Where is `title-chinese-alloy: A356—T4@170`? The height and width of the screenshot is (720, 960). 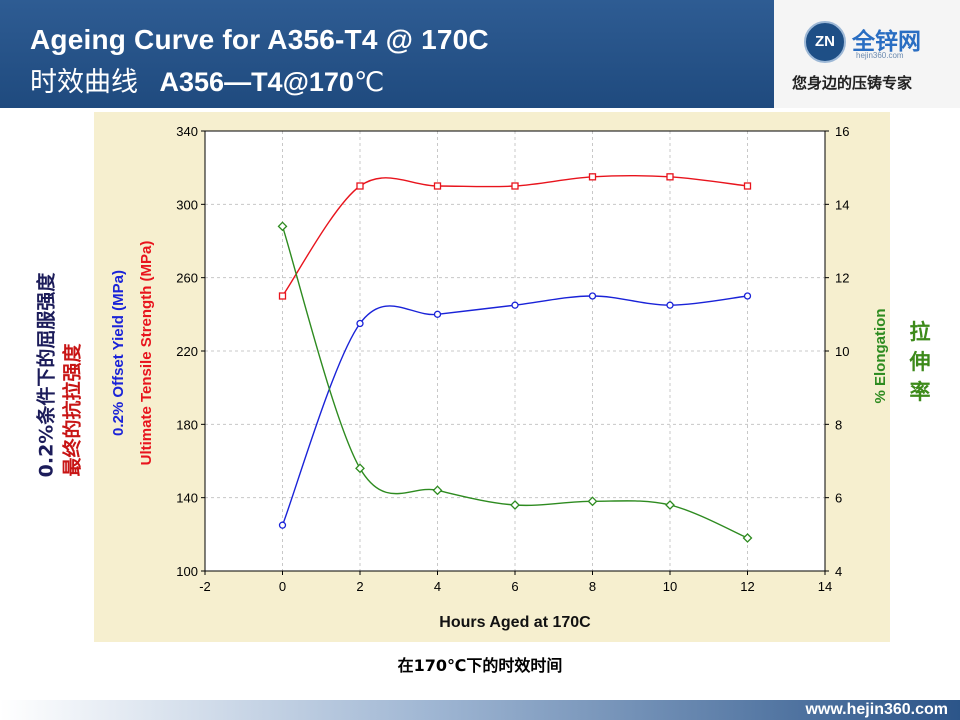 title-chinese-alloy: A356—T4@170 is located at coordinates (256, 82).